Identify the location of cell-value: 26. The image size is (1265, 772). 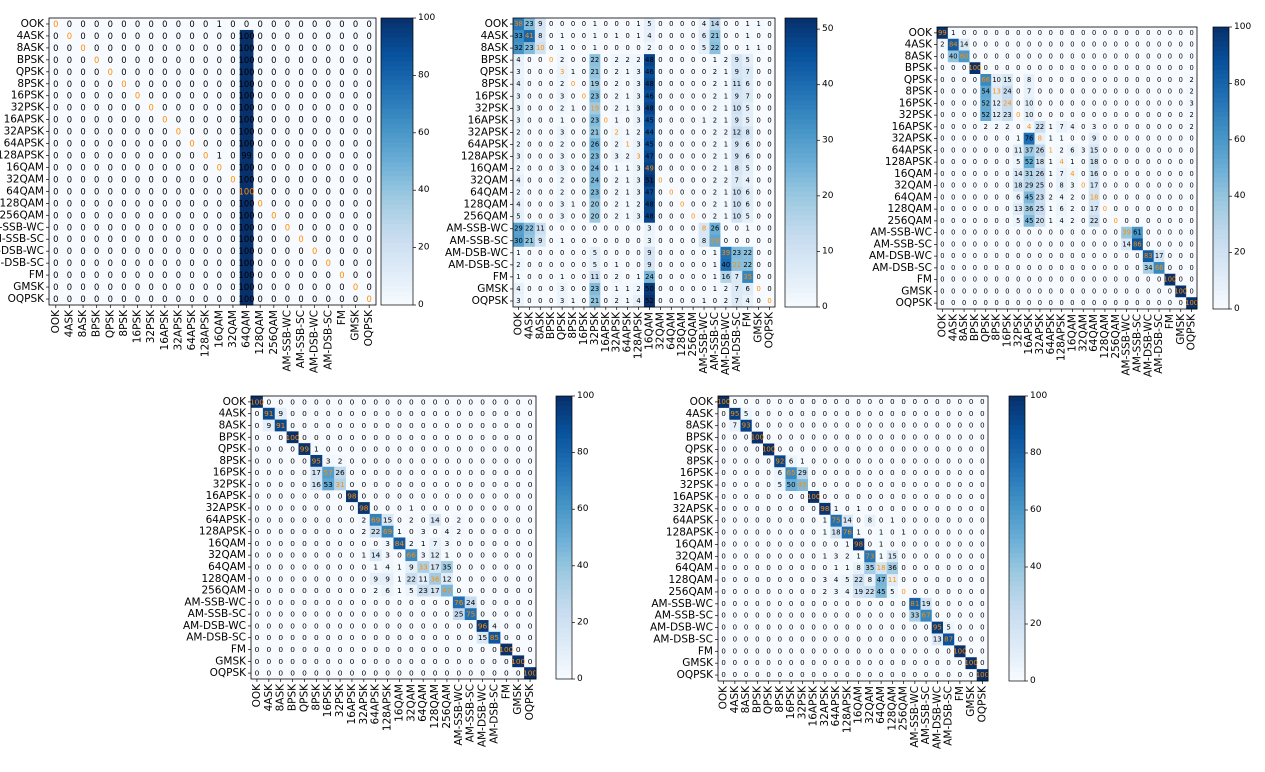
(595, 144).